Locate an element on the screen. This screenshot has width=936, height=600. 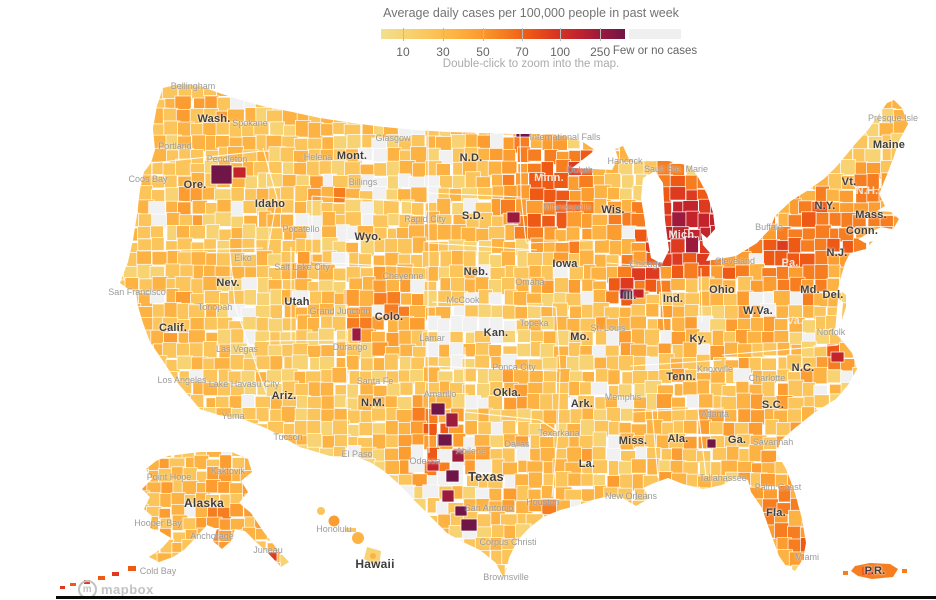
puerto-rico-patch is located at coordinates (868, 571).